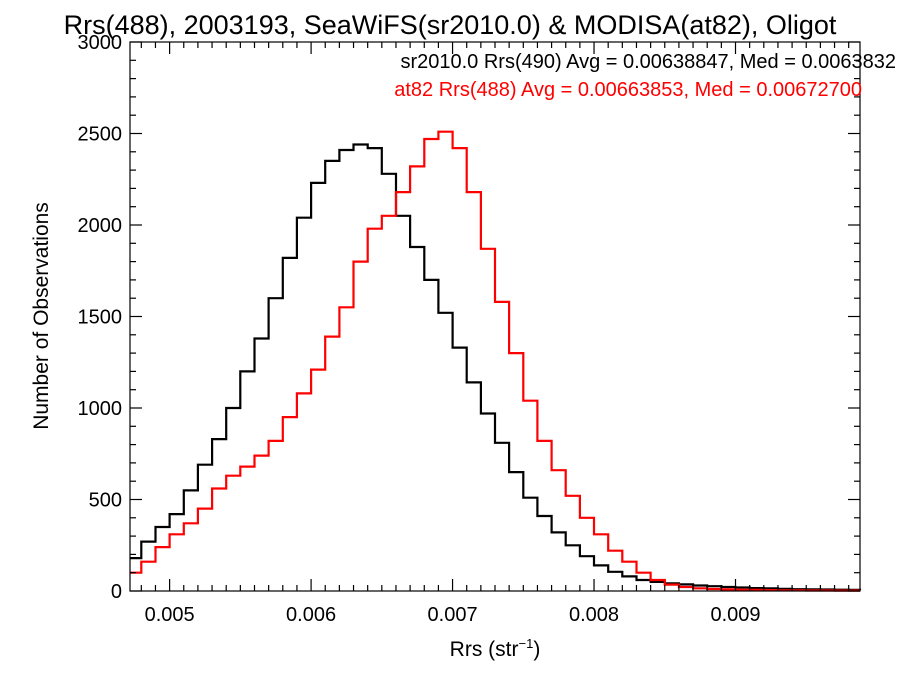 This screenshot has width=900, height=675. What do you see at coordinates (170, 615) in the screenshot?
I see `x-tick-label: 0.005` at bounding box center [170, 615].